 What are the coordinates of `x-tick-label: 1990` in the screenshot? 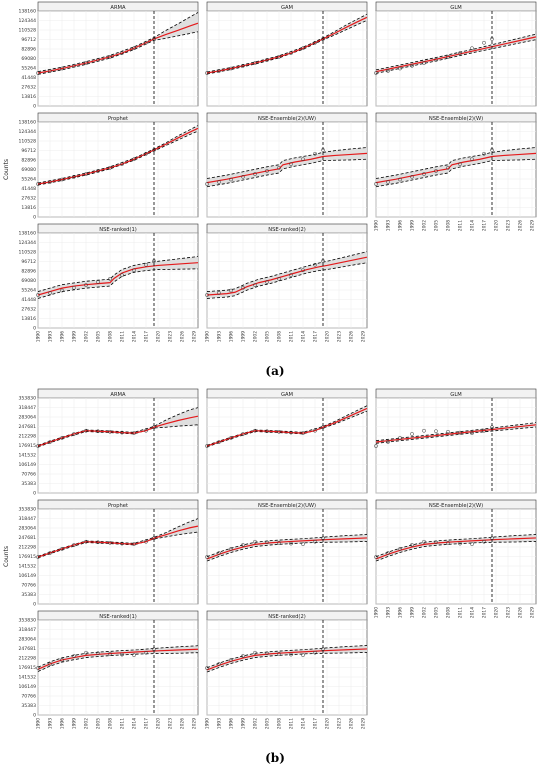 It's located at (39, 336).